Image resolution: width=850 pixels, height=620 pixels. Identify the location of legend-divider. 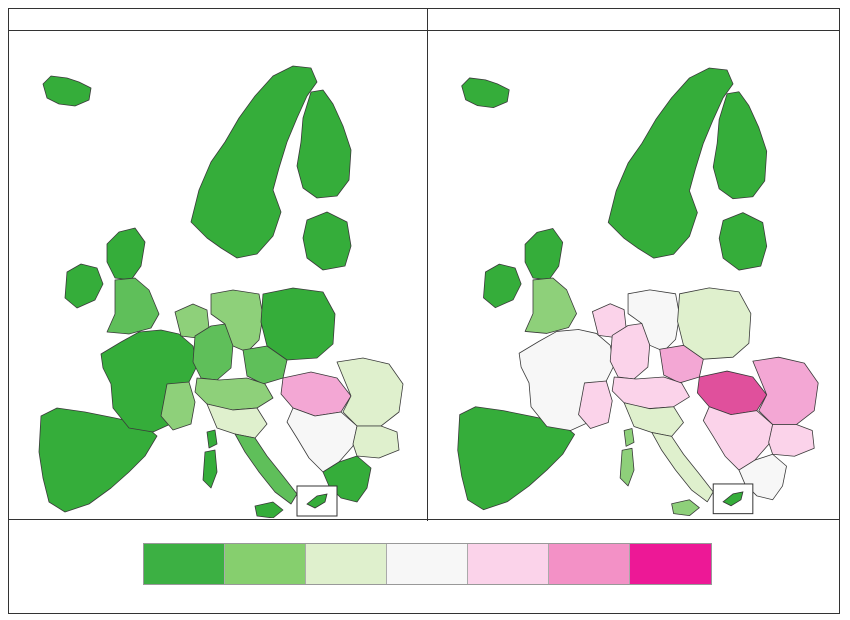
(424, 520).